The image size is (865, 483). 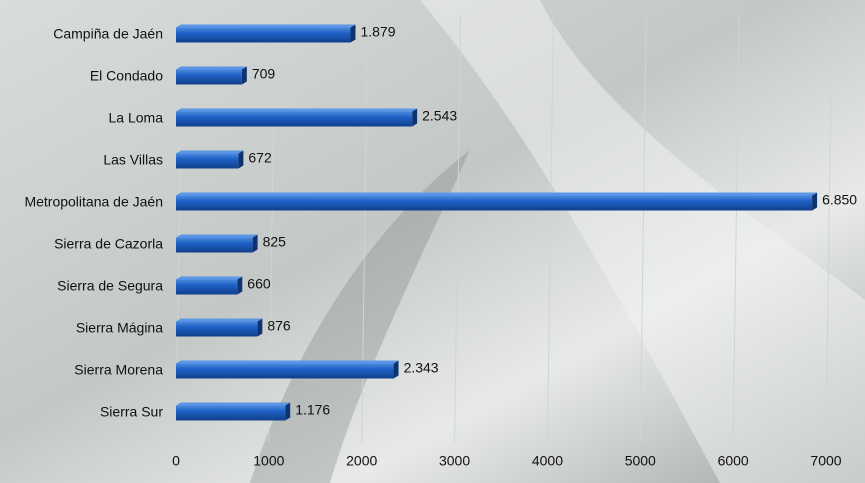 I want to click on y-tick-label: Las Villas, so click(x=133, y=160).